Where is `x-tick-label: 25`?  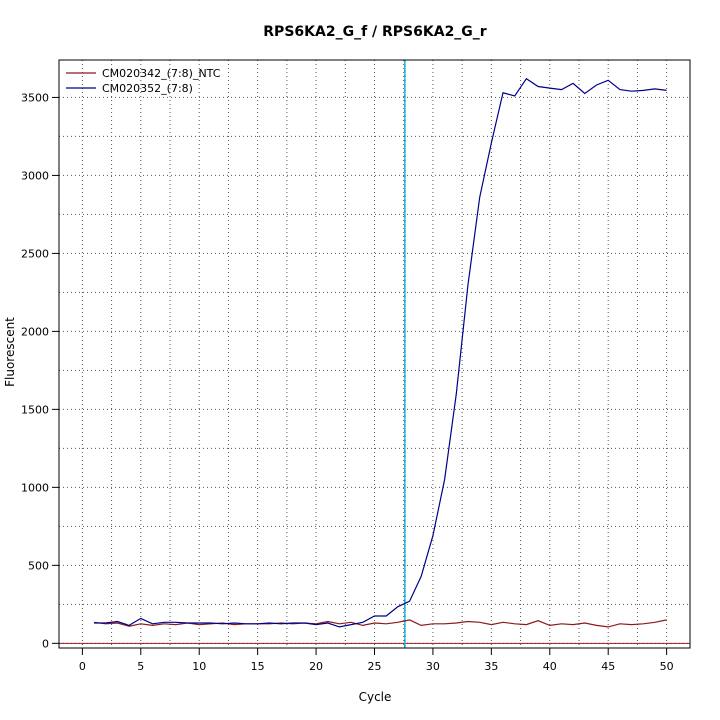
x-tick-label: 25 is located at coordinates (375, 666).